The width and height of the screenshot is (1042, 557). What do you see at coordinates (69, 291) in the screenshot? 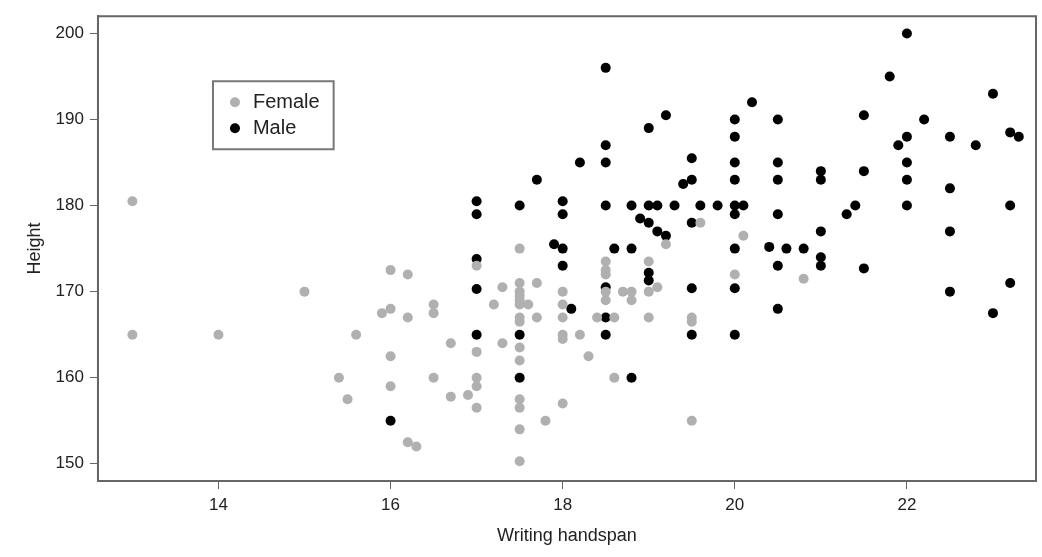
I see `y-tick-label: 170` at bounding box center [69, 291].